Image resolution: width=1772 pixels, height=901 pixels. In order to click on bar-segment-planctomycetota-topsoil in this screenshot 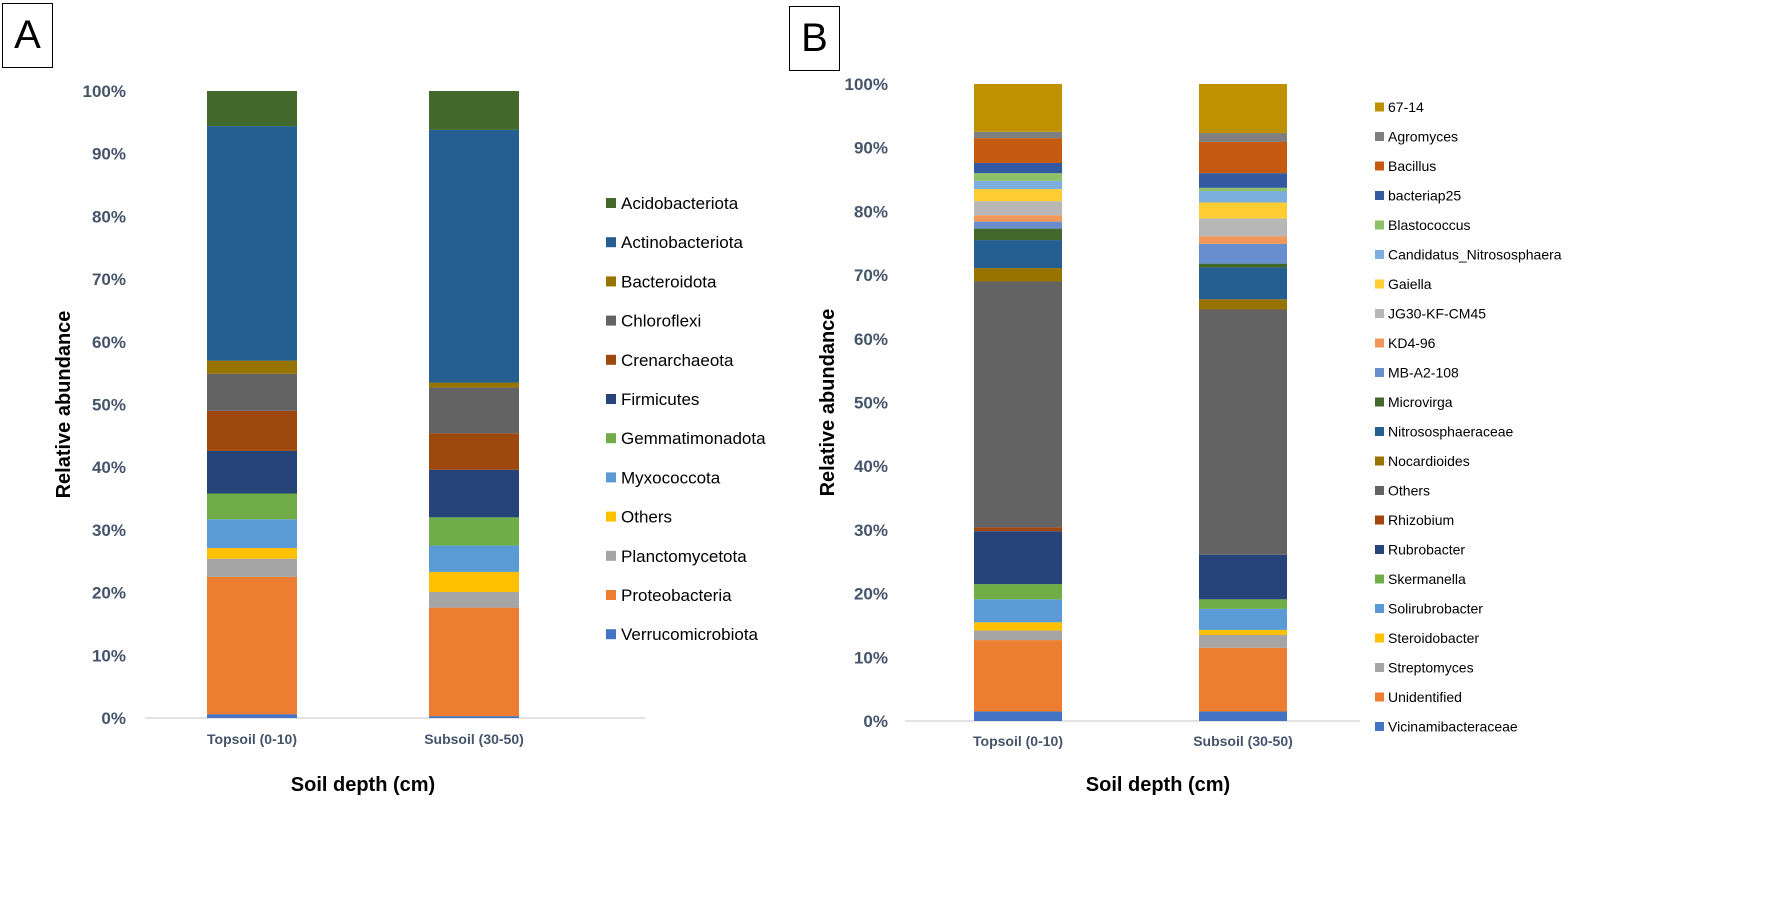, I will do `click(252, 567)`.